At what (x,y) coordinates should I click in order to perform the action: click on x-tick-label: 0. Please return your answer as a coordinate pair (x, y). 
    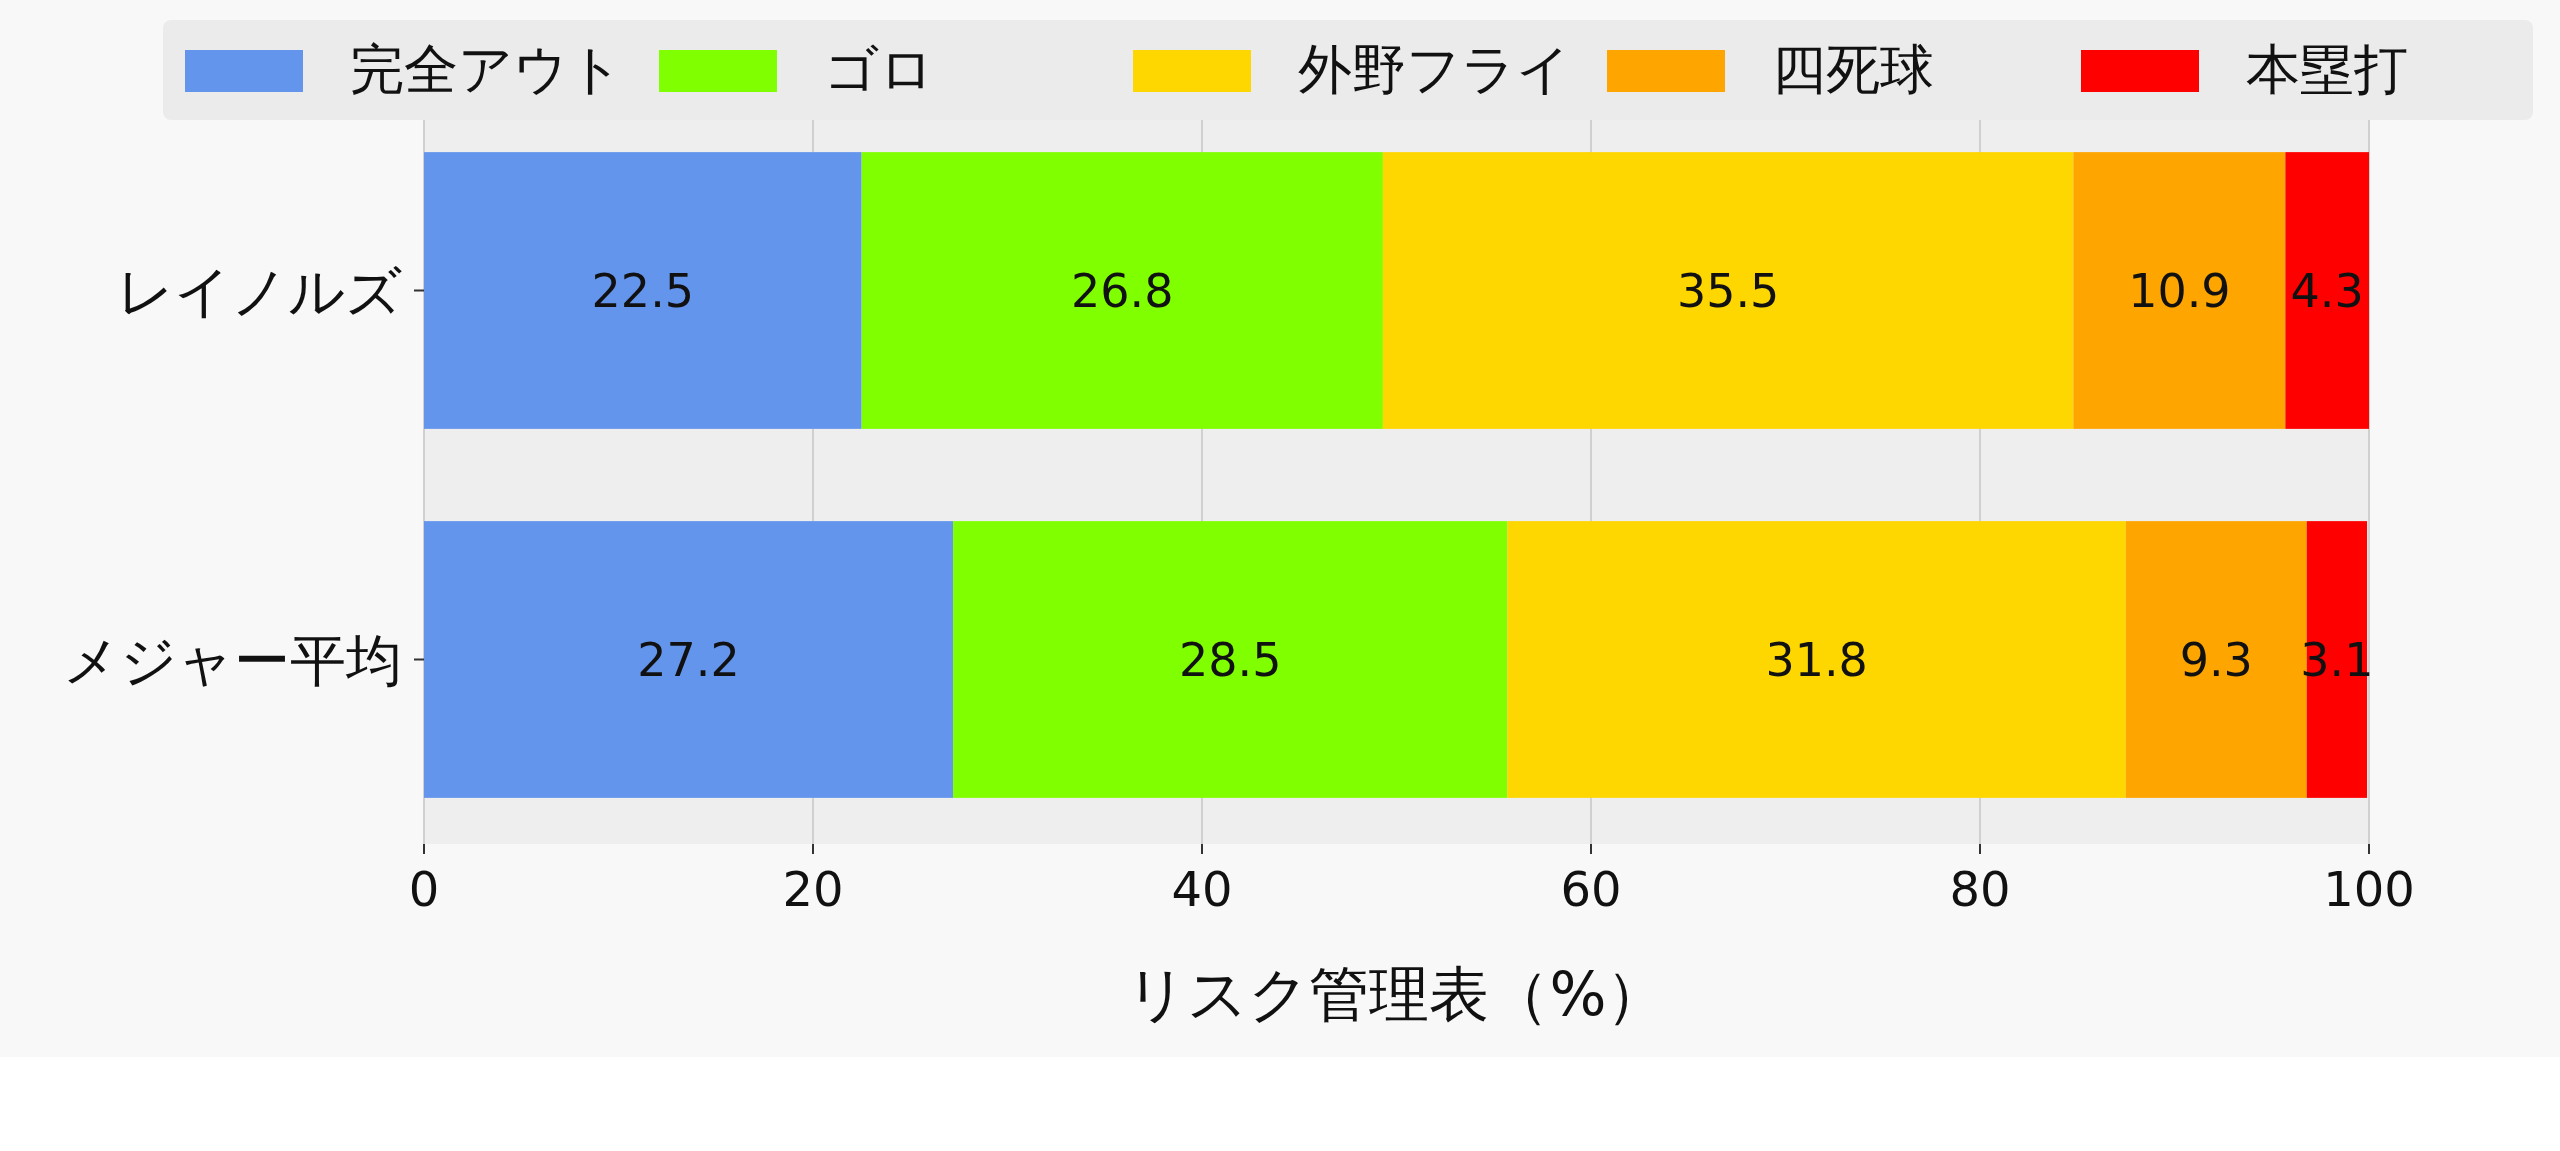
    Looking at the image, I should click on (424, 889).